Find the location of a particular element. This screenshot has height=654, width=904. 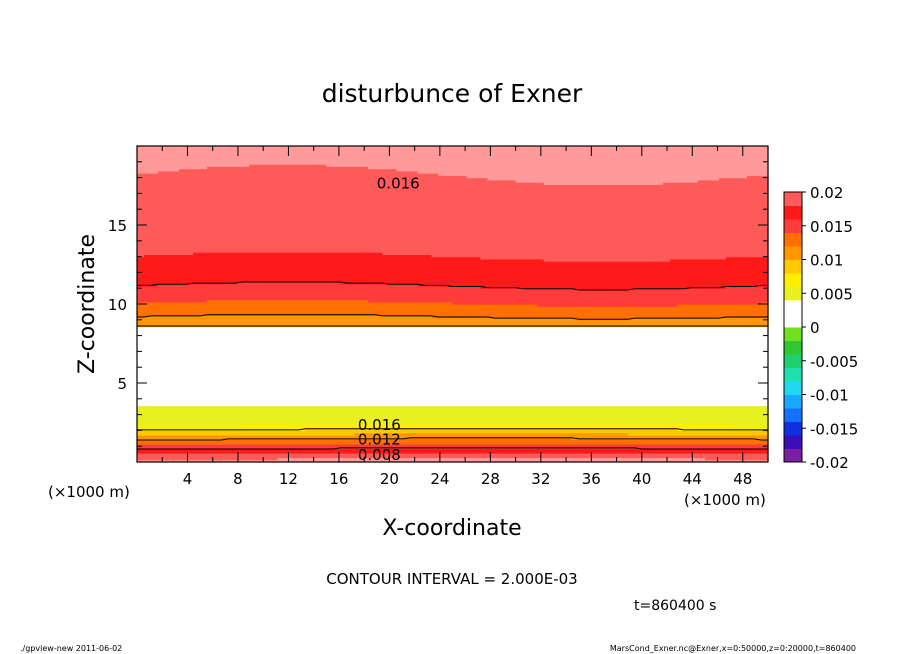

contour-label: 0.016 is located at coordinates (379, 425).